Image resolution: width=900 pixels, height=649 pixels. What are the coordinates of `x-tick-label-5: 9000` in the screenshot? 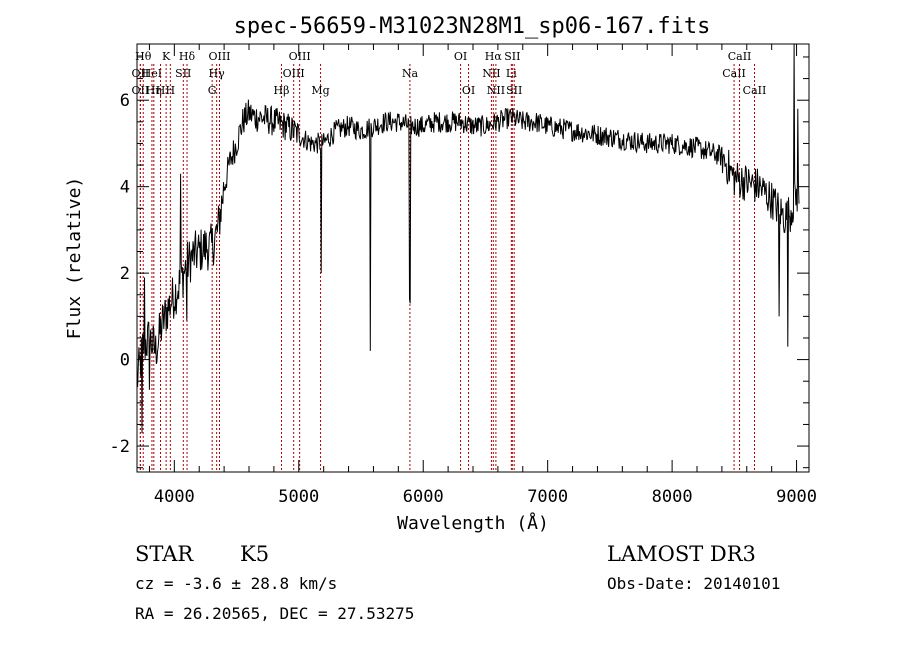 It's located at (796, 497).